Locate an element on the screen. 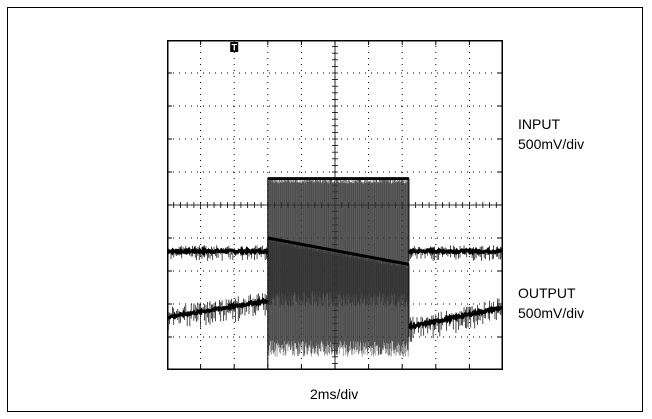  time-scale-label: 2ms/div is located at coordinates (334, 394).